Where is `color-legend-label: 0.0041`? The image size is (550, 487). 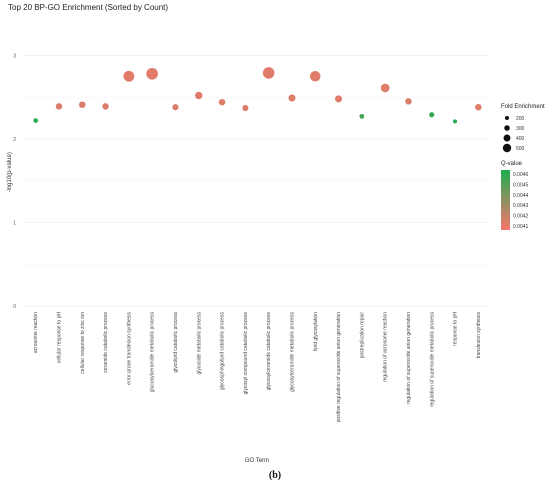 color-legend-label: 0.0041 is located at coordinates (521, 227).